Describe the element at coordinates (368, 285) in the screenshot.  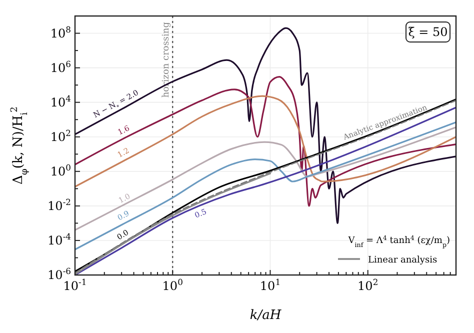
I see `x-tick-label: 10$^{2}$` at that location.